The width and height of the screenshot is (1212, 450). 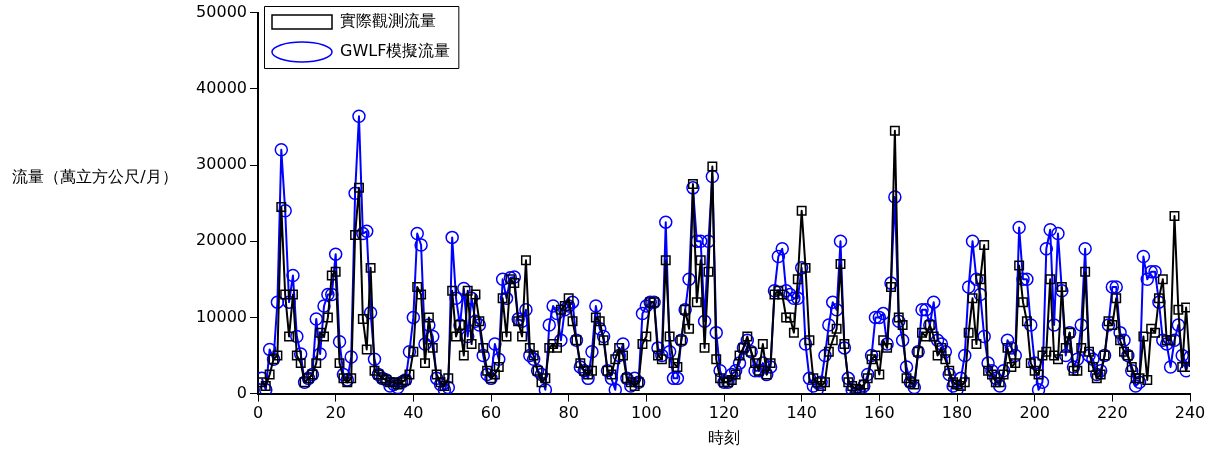 What do you see at coordinates (221, 11) in the screenshot?
I see `y-tick-label: 50000` at bounding box center [221, 11].